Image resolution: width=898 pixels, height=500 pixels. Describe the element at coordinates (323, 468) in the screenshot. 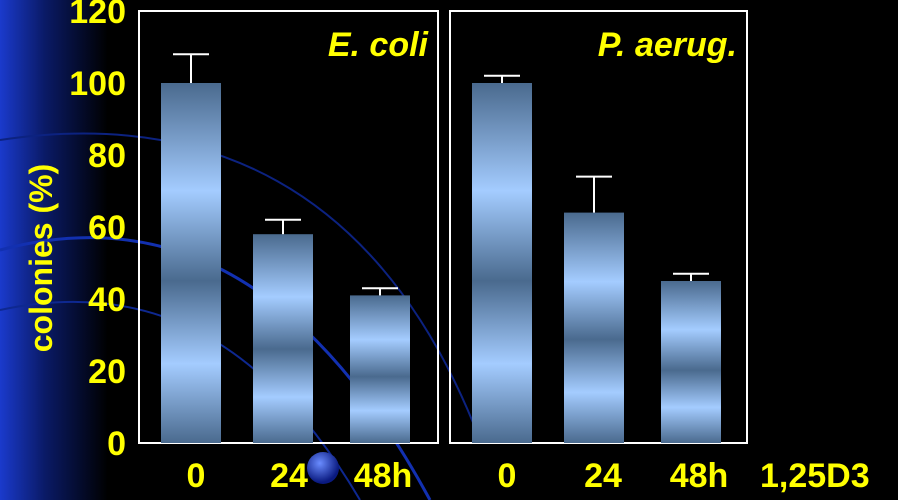

I see `decorative-orb` at that location.